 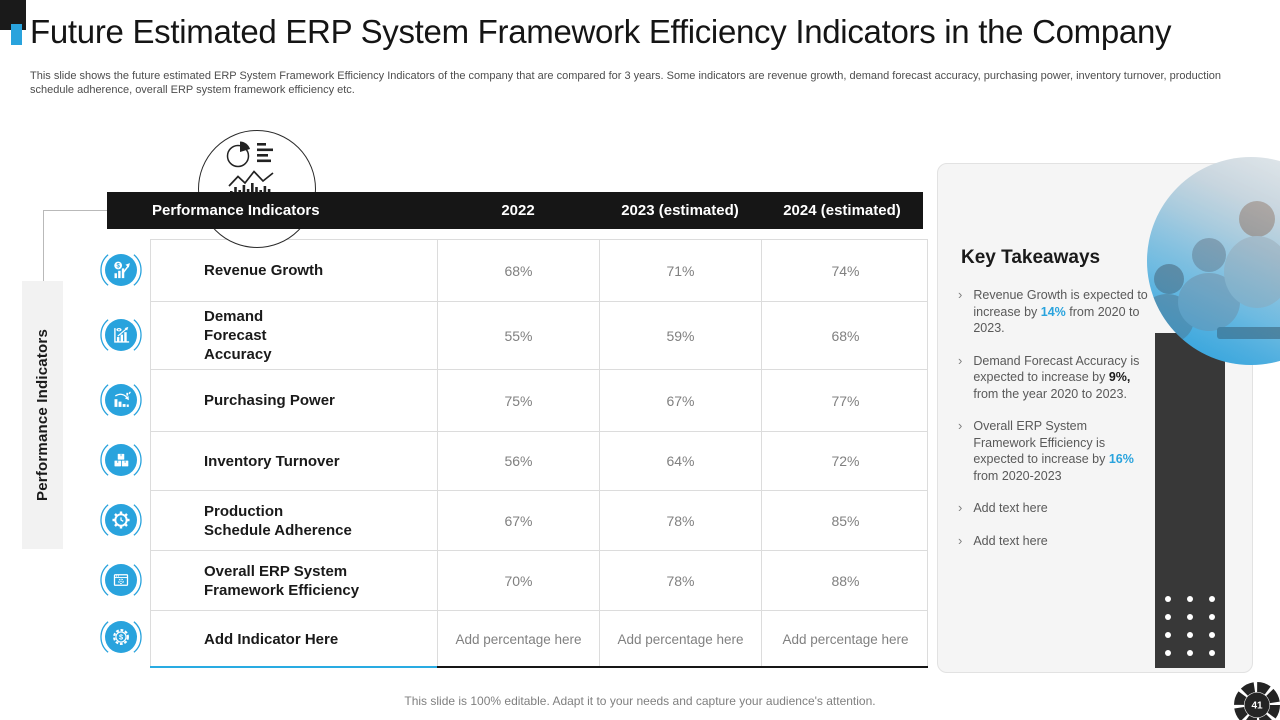 I want to click on indicator-value-2024: 72%, so click(x=845, y=461).